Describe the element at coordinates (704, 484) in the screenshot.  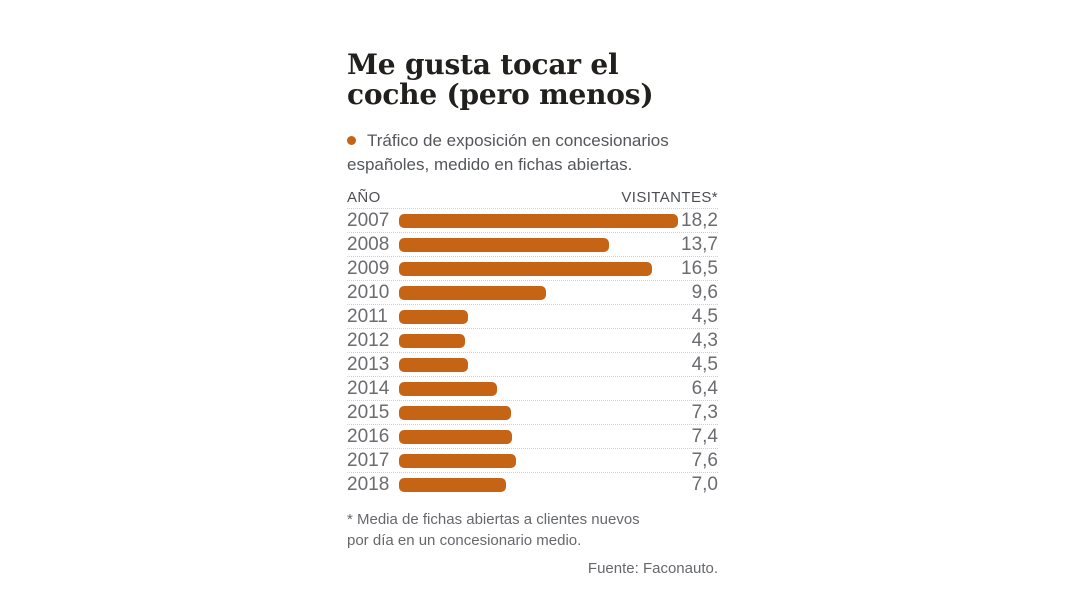
I see `value-label: 7,0` at that location.